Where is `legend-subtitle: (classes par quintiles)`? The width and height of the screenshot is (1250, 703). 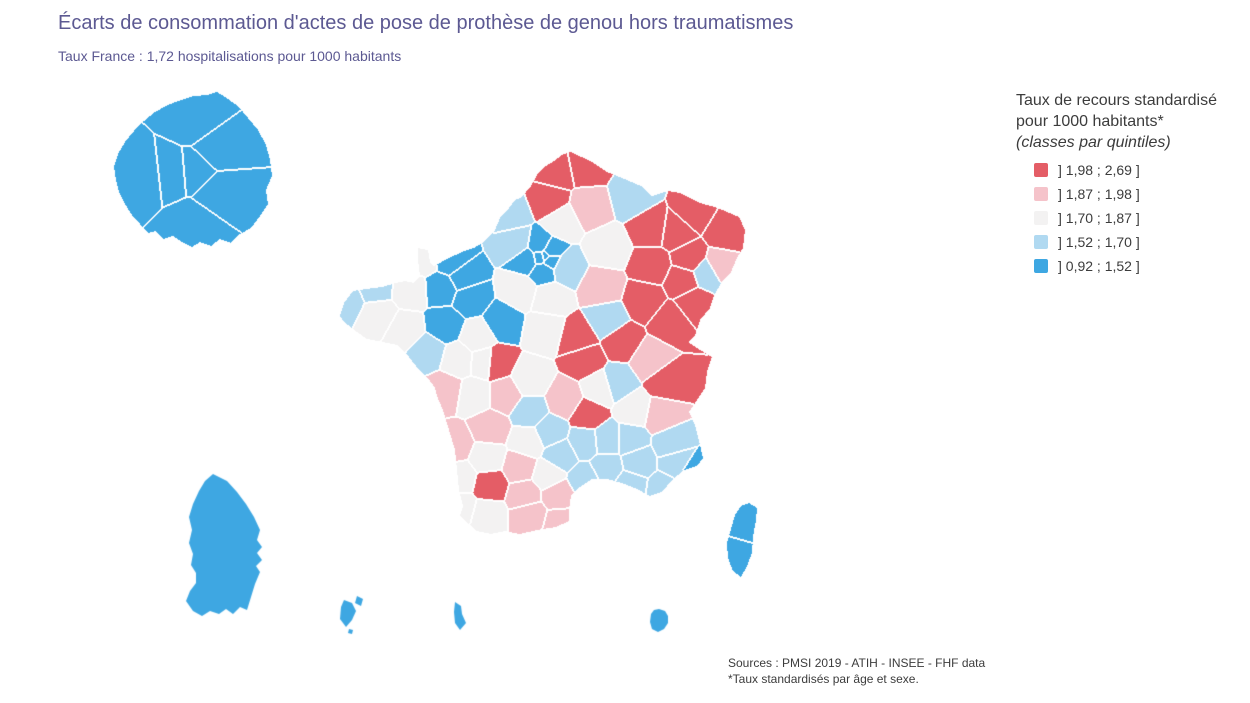
legend-subtitle: (classes par quintiles) is located at coordinates (1093, 142).